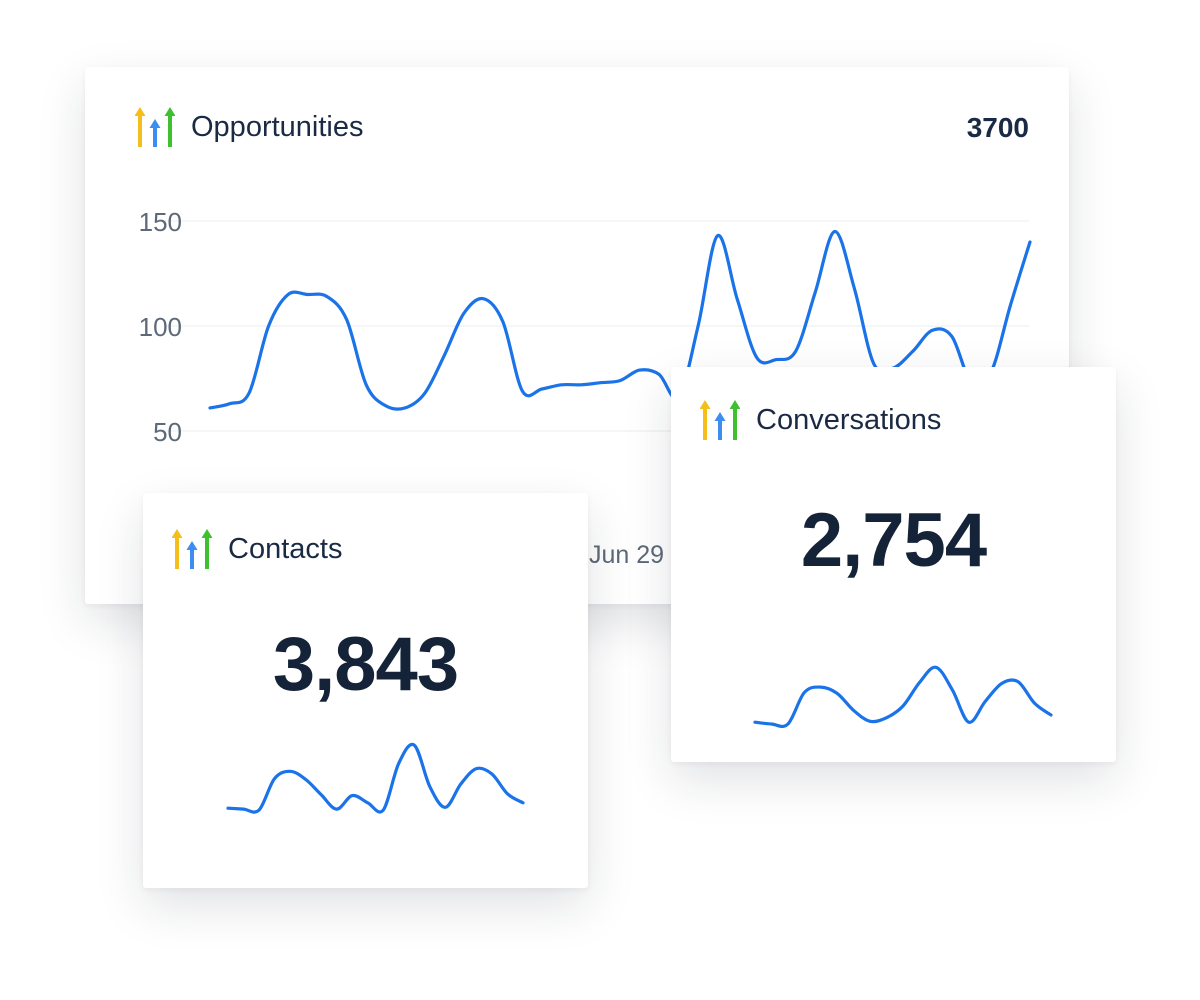 This screenshot has width=1200, height=1000. Describe the element at coordinates (893, 540) in the screenshot. I see `conversations-value: 2,754` at that location.